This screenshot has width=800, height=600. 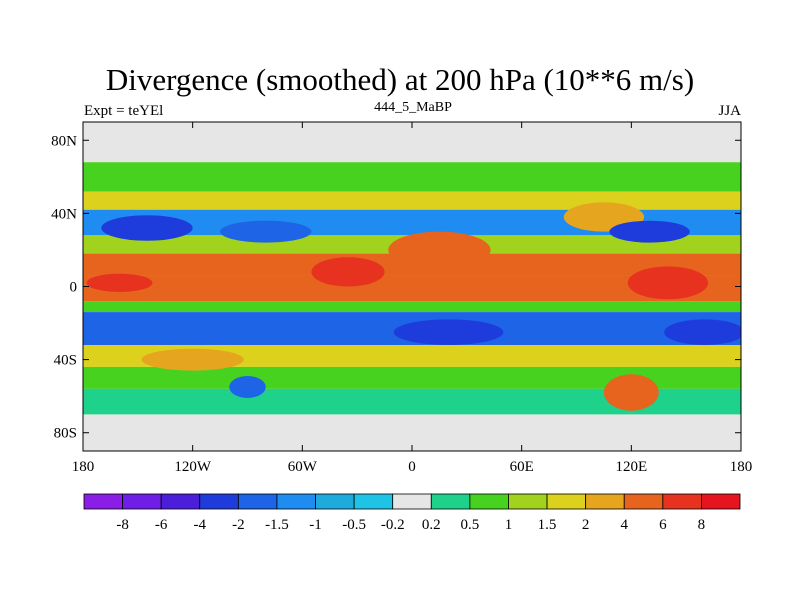 What do you see at coordinates (431, 525) in the screenshot?
I see `colorbar-label: 0.2` at bounding box center [431, 525].